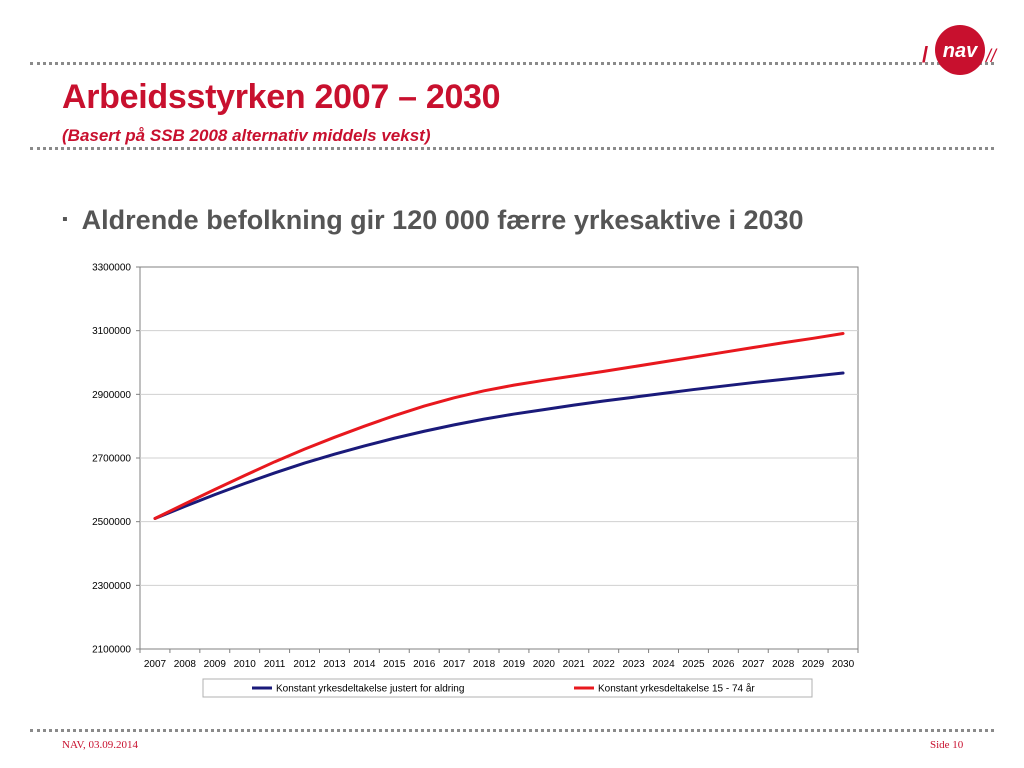  I want to click on nav-logo: / nav //, so click(960, 50).